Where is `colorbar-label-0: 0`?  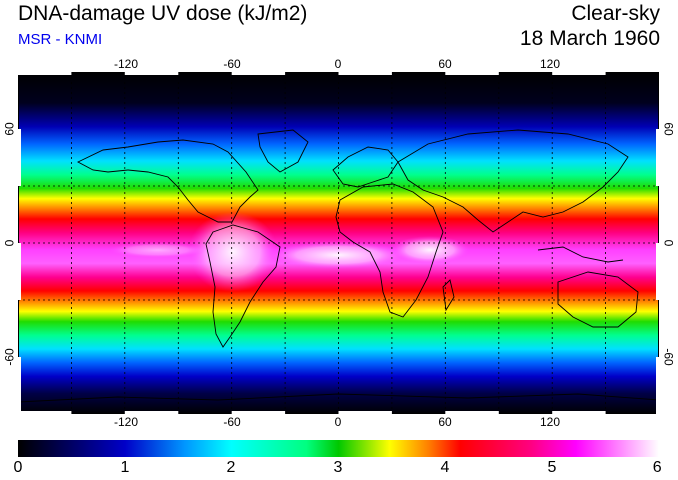
colorbar-label-0: 0 is located at coordinates (18, 467).